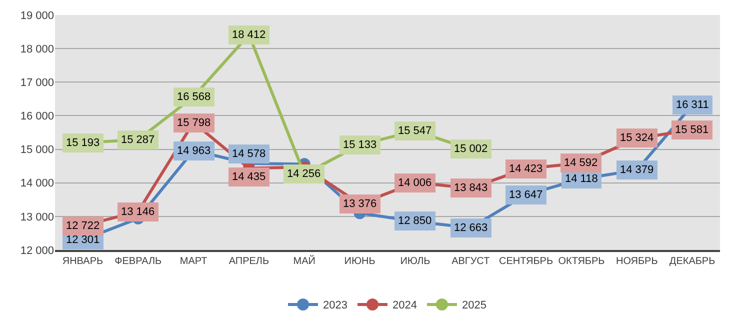 The width and height of the screenshot is (735, 329). Describe the element at coordinates (471, 261) in the screenshot. I see `x-tick-label: АВГУСТ` at that location.